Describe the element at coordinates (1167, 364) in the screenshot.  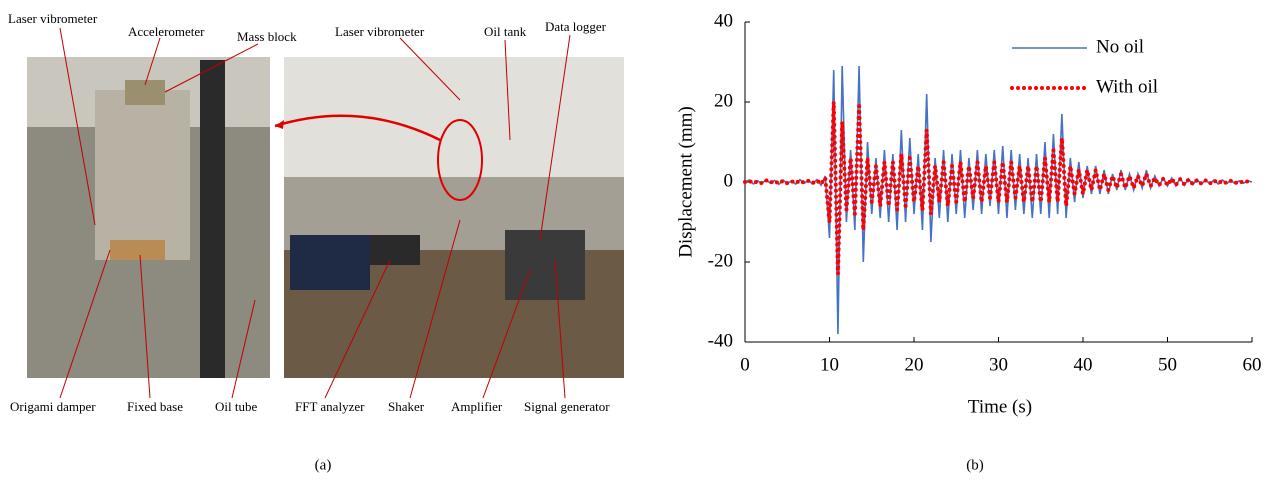
I see `x-tick-label: 50` at that location.